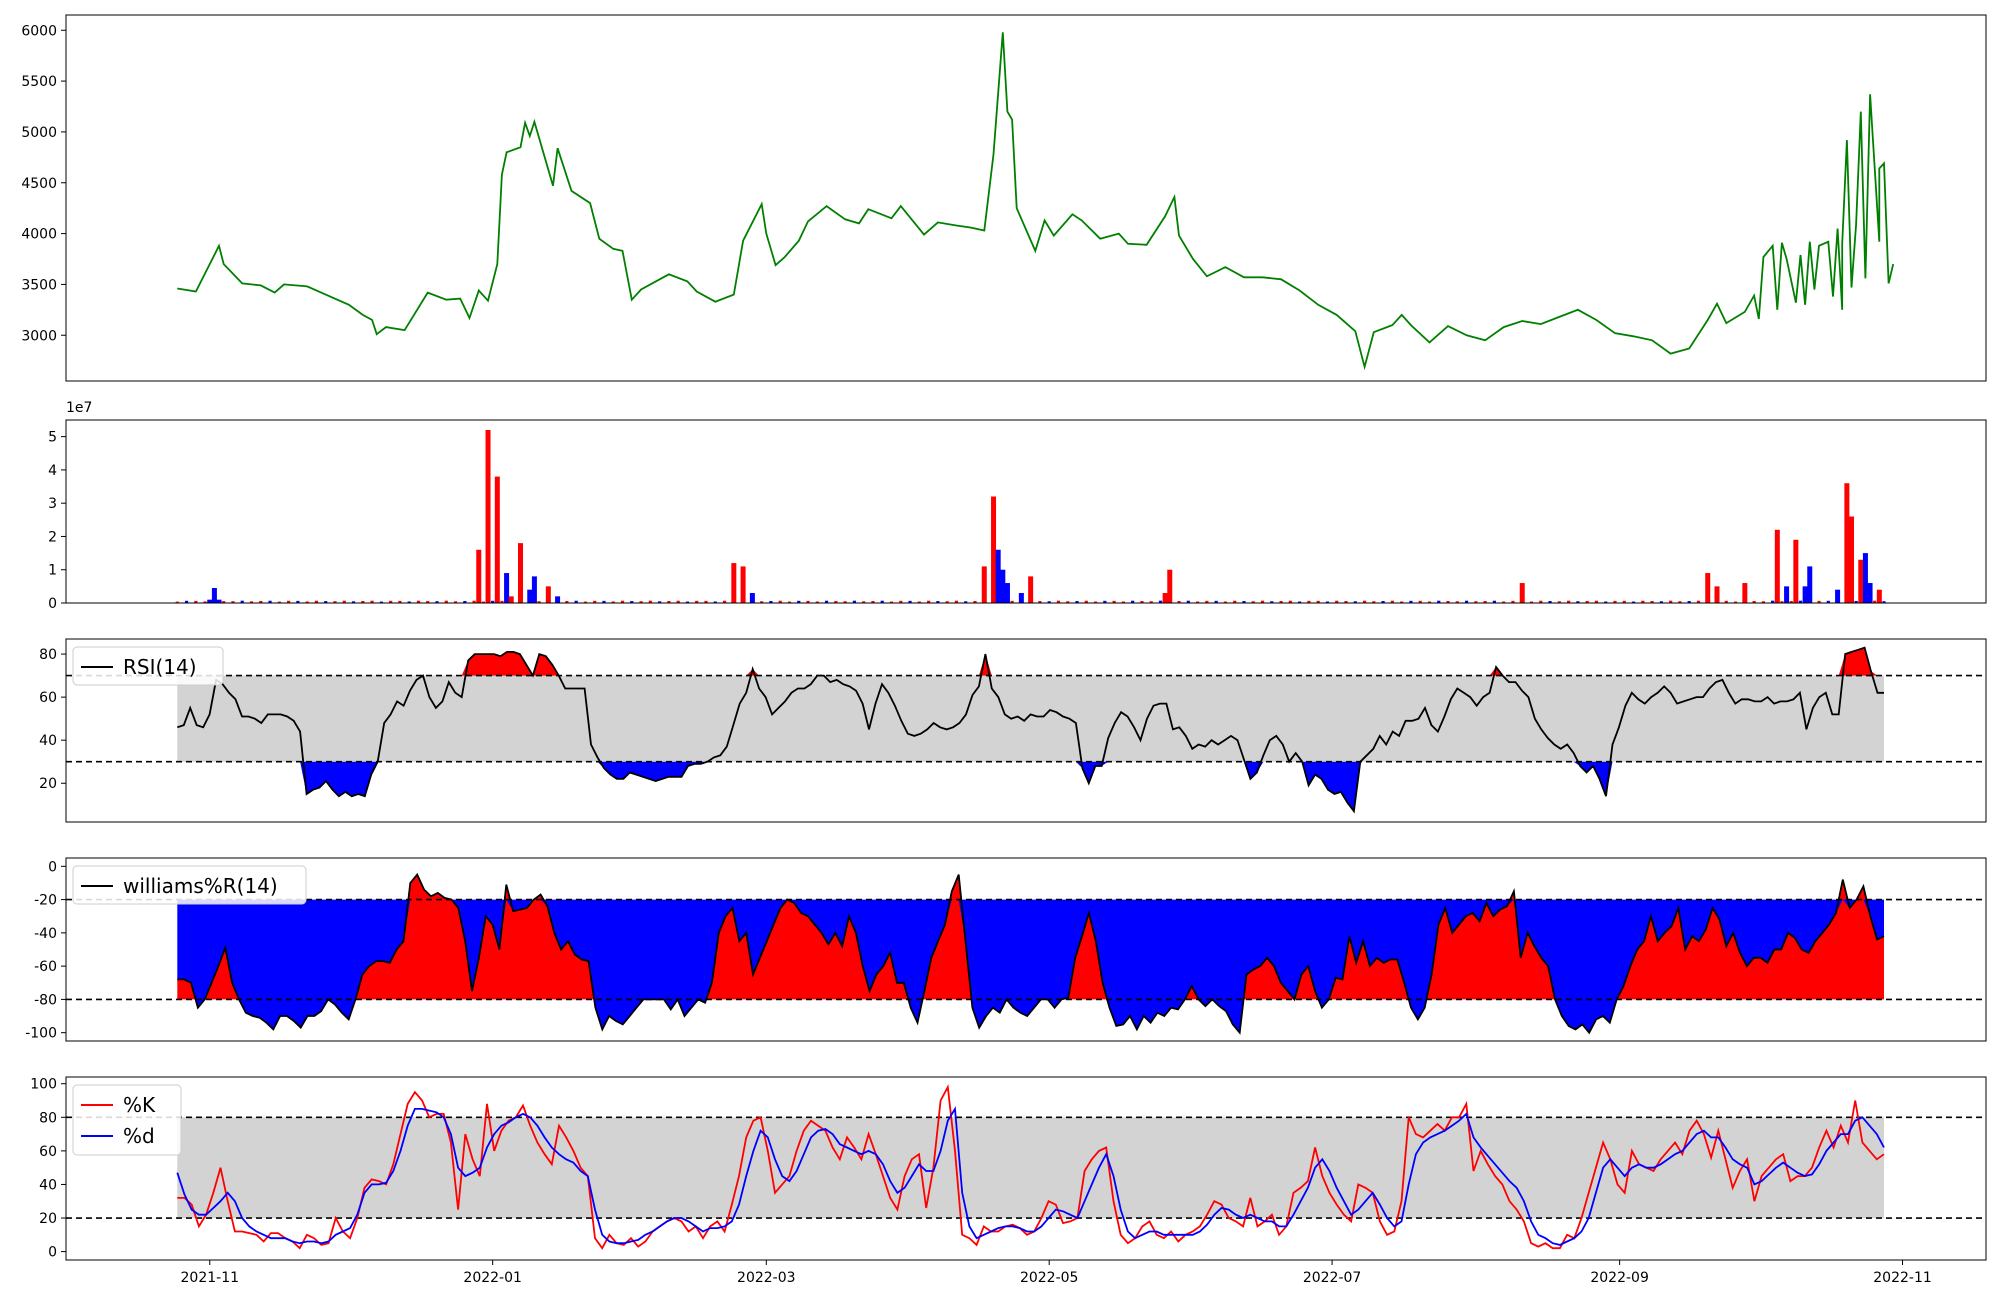  What do you see at coordinates (39, 82) in the screenshot?
I see `y-tick-label: 5500` at bounding box center [39, 82].